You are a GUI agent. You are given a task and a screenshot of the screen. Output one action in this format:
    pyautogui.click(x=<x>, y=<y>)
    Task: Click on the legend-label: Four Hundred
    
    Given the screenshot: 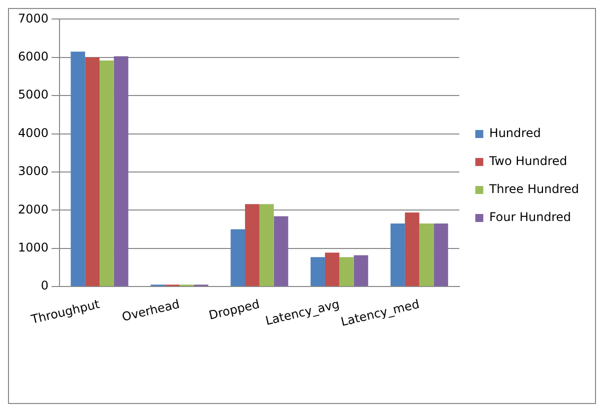 What is the action you would take?
    pyautogui.click(x=530, y=217)
    